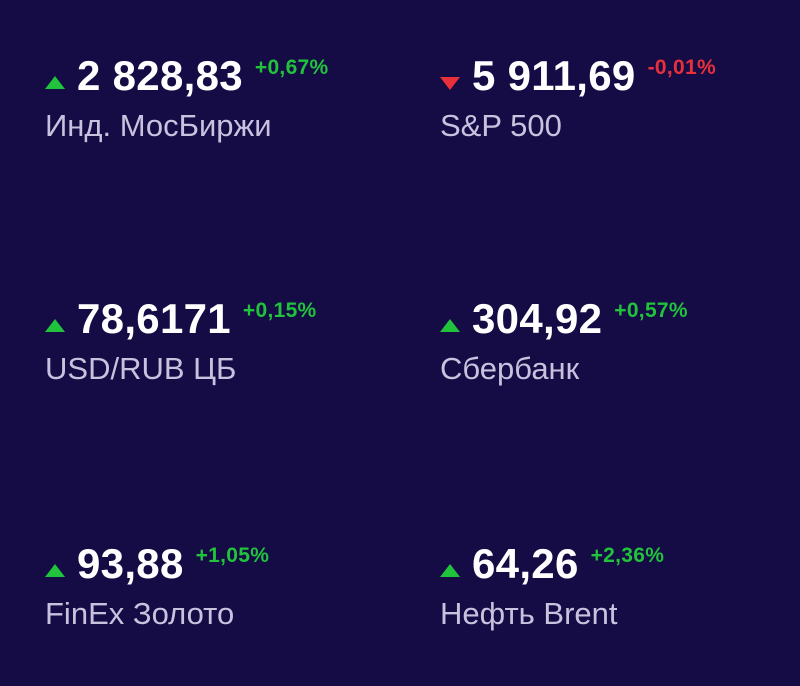 This screenshot has width=800, height=686. What do you see at coordinates (620, 348) in the screenshot?
I see `ticker-item: 304,92 +0,57% Сбербанк` at bounding box center [620, 348].